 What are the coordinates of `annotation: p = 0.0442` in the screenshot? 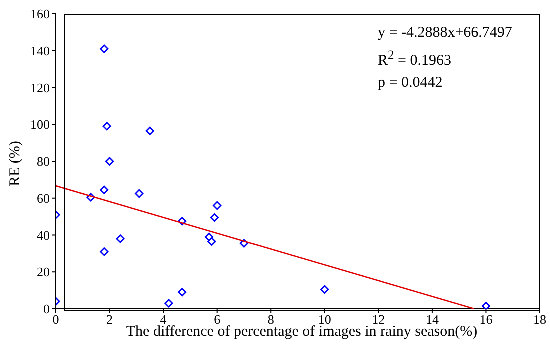 It's located at (411, 83).